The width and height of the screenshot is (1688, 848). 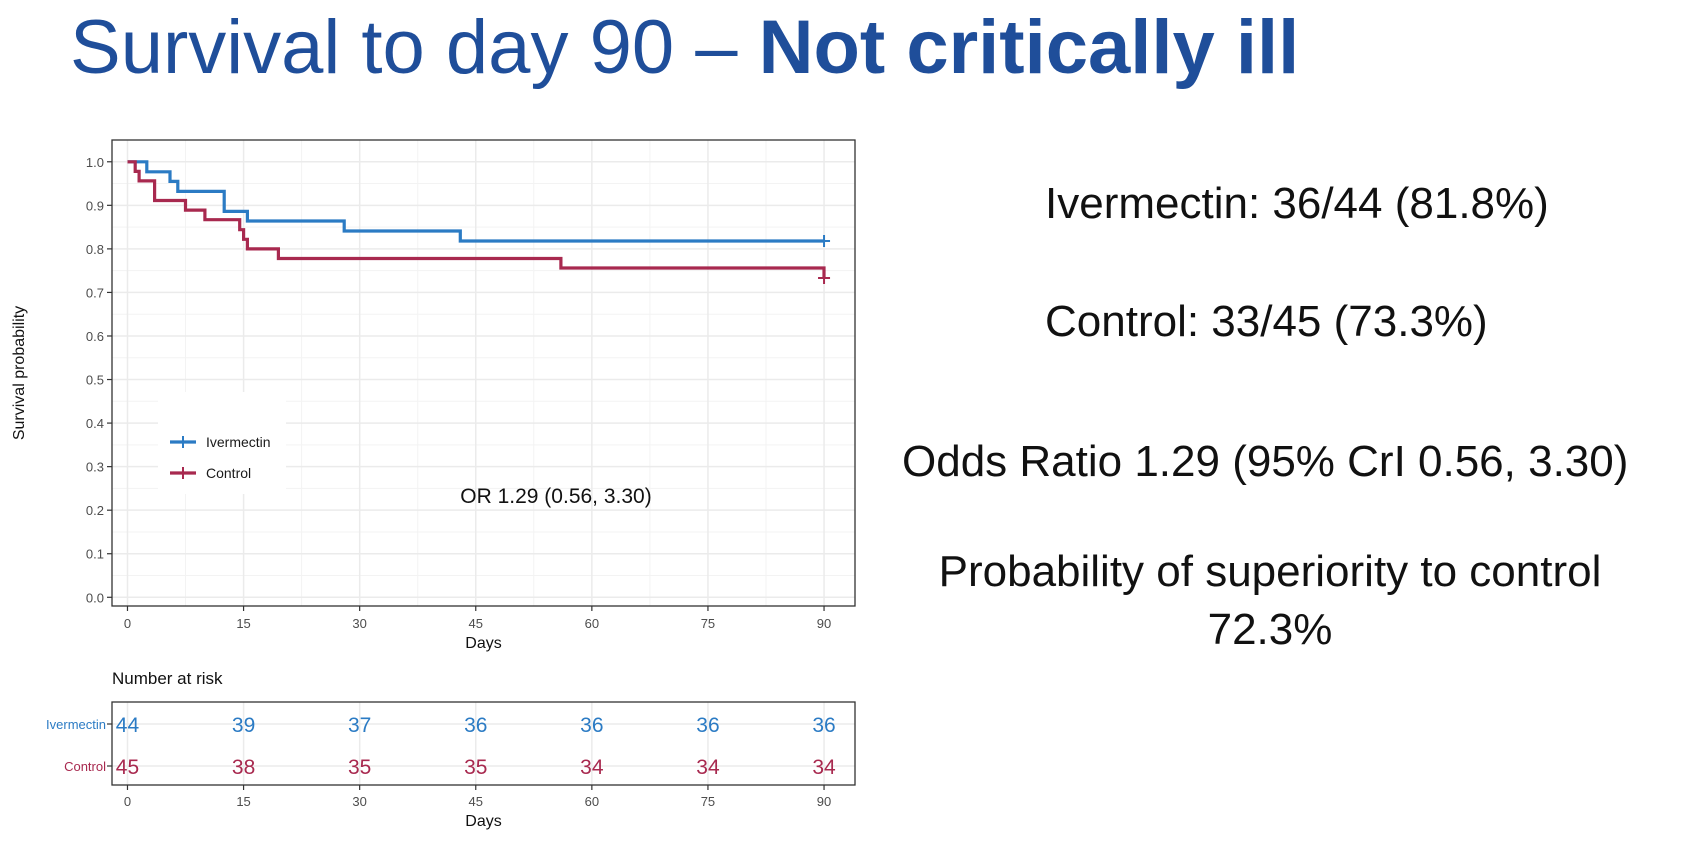 I want to click on control-at-risk-count: 45, so click(x=127, y=767).